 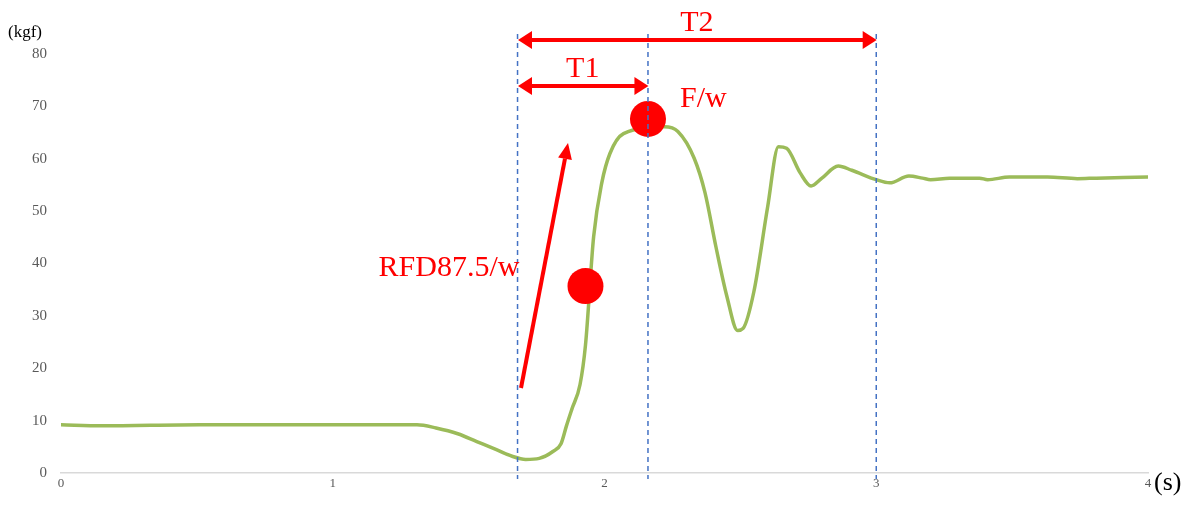 What do you see at coordinates (876, 483) in the screenshot?
I see `x-tick-label: 3` at bounding box center [876, 483].